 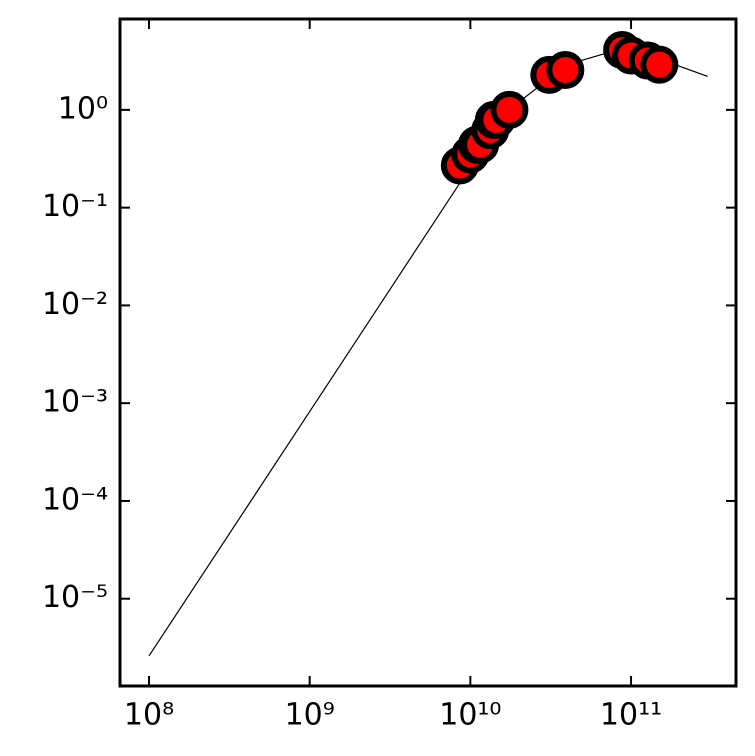 I want to click on y-tick-label: 10⁻⁵, so click(x=75, y=597).